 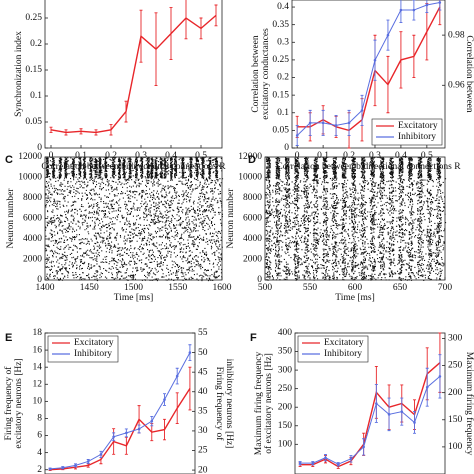 What do you see at coordinates (134, 298) in the screenshot?
I see `x-axis-label: Time [ms]` at bounding box center [134, 298].